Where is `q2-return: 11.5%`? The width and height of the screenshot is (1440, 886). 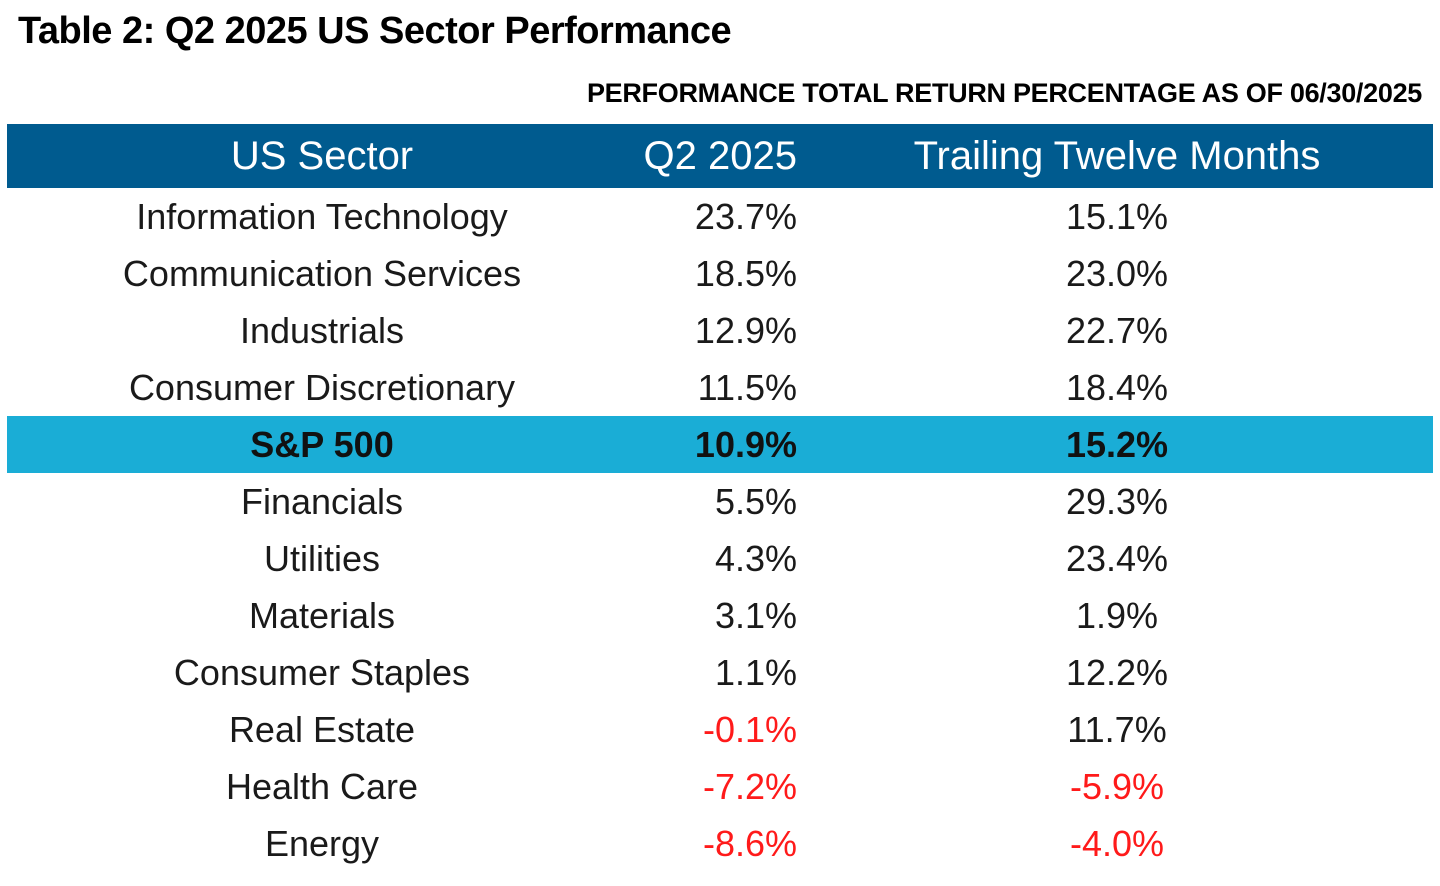
q2-return: 11.5% is located at coordinates (747, 387).